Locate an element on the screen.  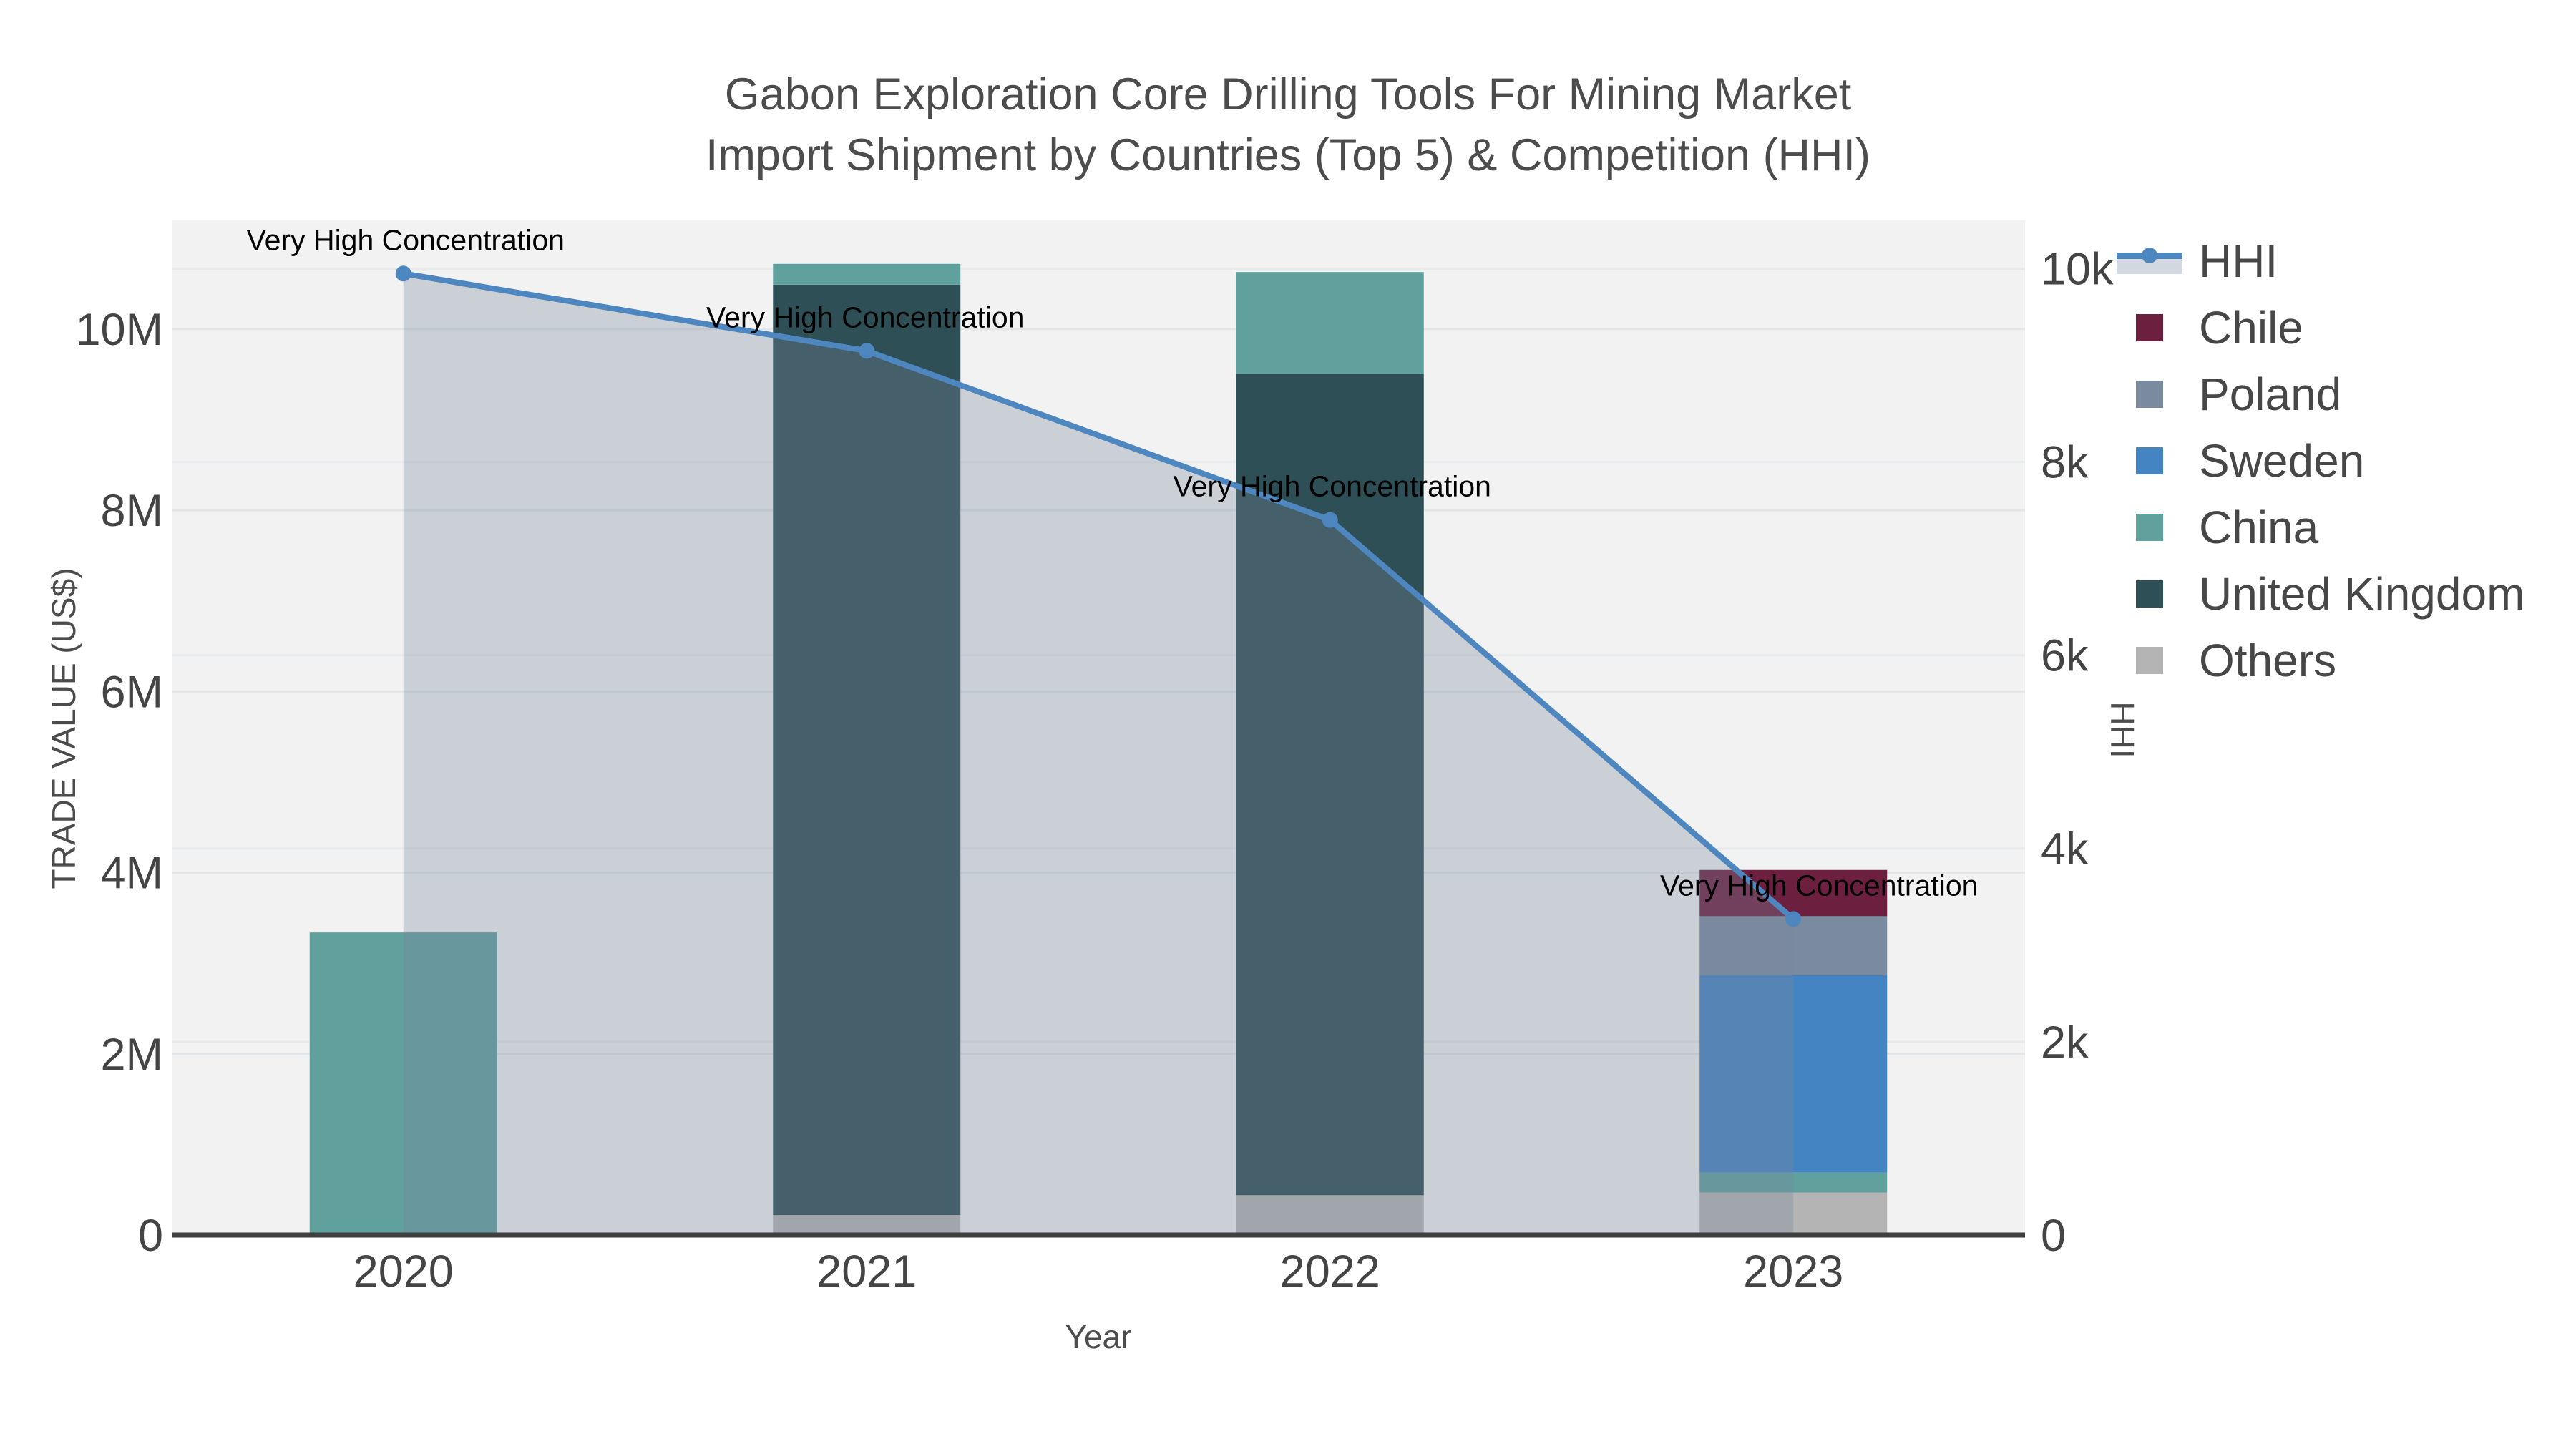
bar-segment-sweden-2023 is located at coordinates (1793, 1074).